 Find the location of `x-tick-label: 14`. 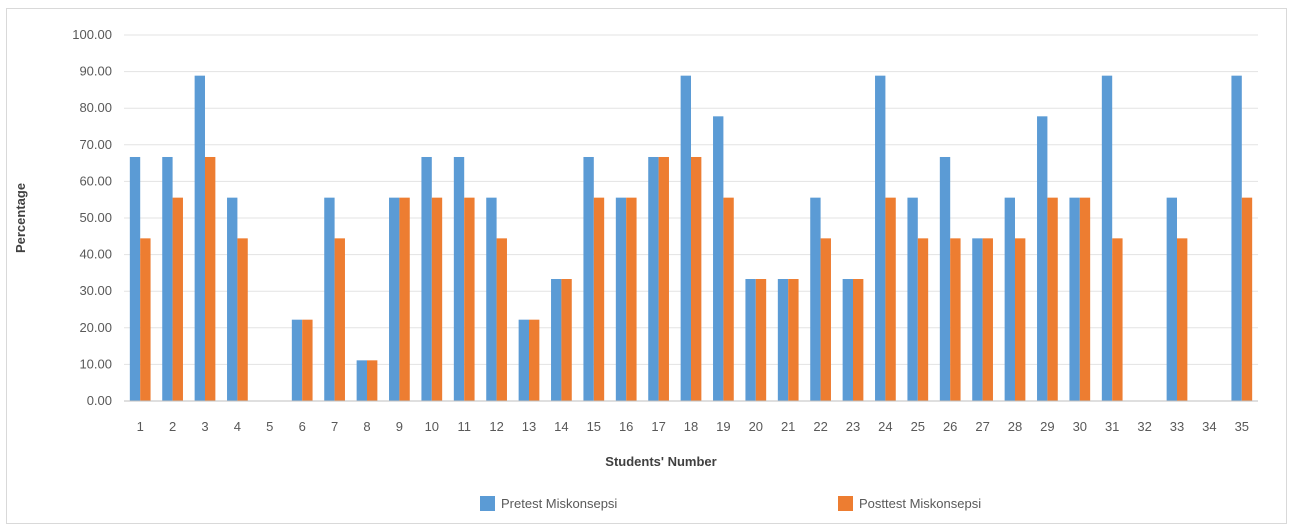

x-tick-label: 14 is located at coordinates (561, 426).